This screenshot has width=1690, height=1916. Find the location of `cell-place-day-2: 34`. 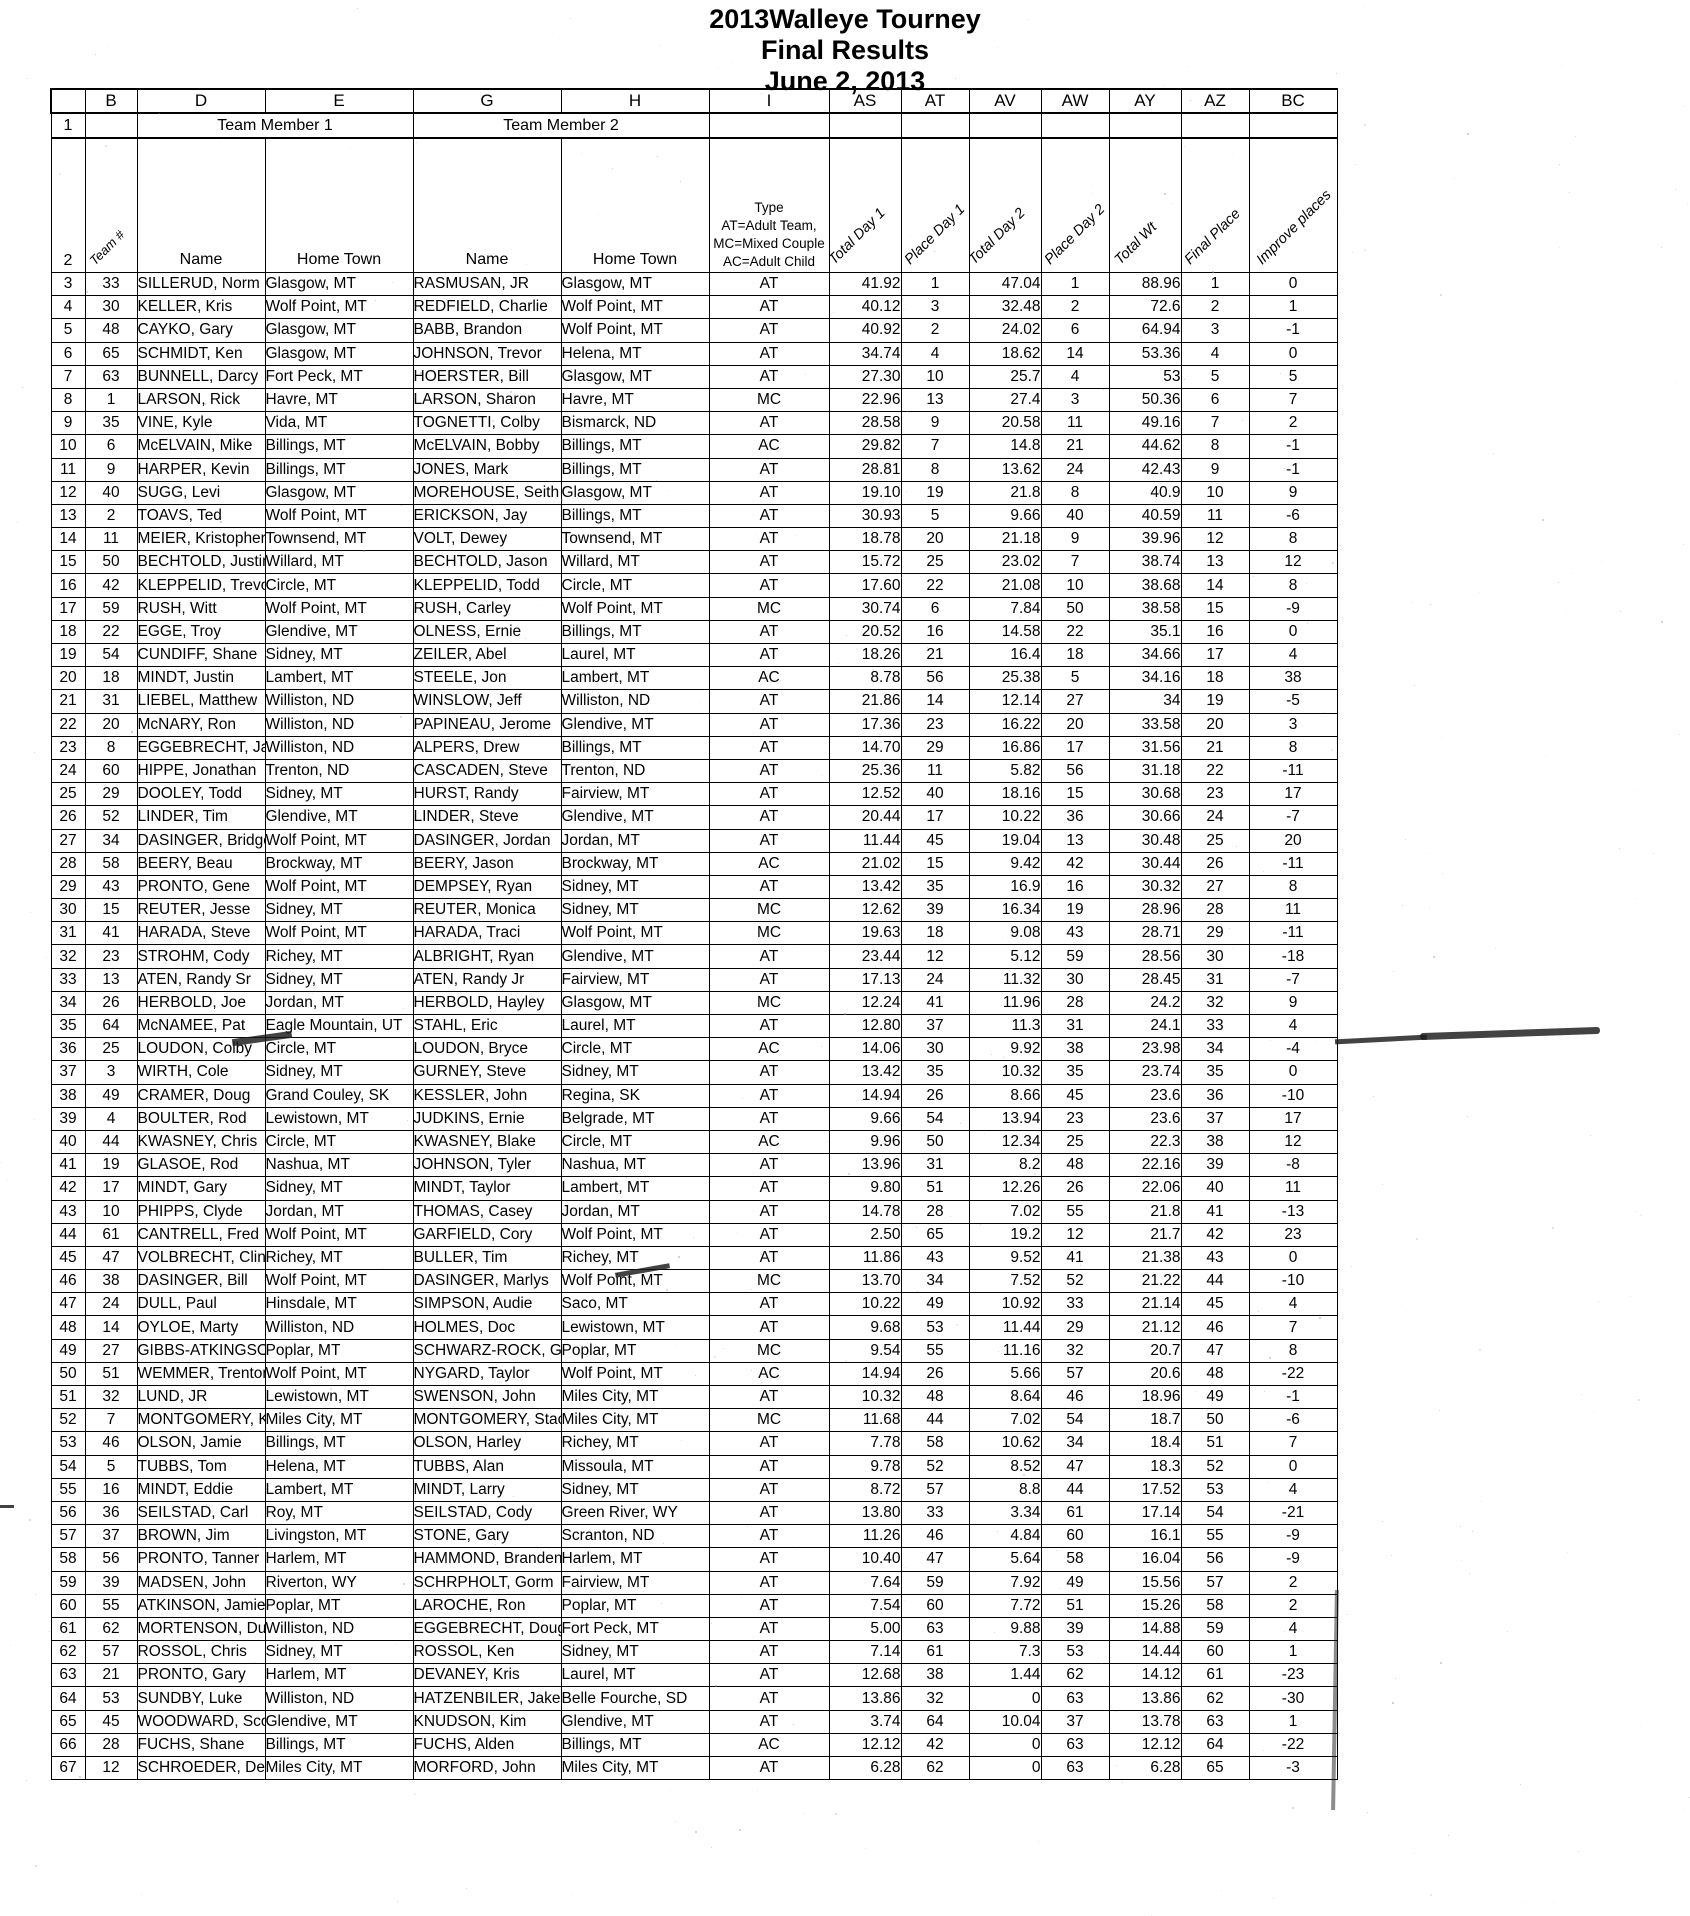

cell-place-day-2: 34 is located at coordinates (1075, 1443).